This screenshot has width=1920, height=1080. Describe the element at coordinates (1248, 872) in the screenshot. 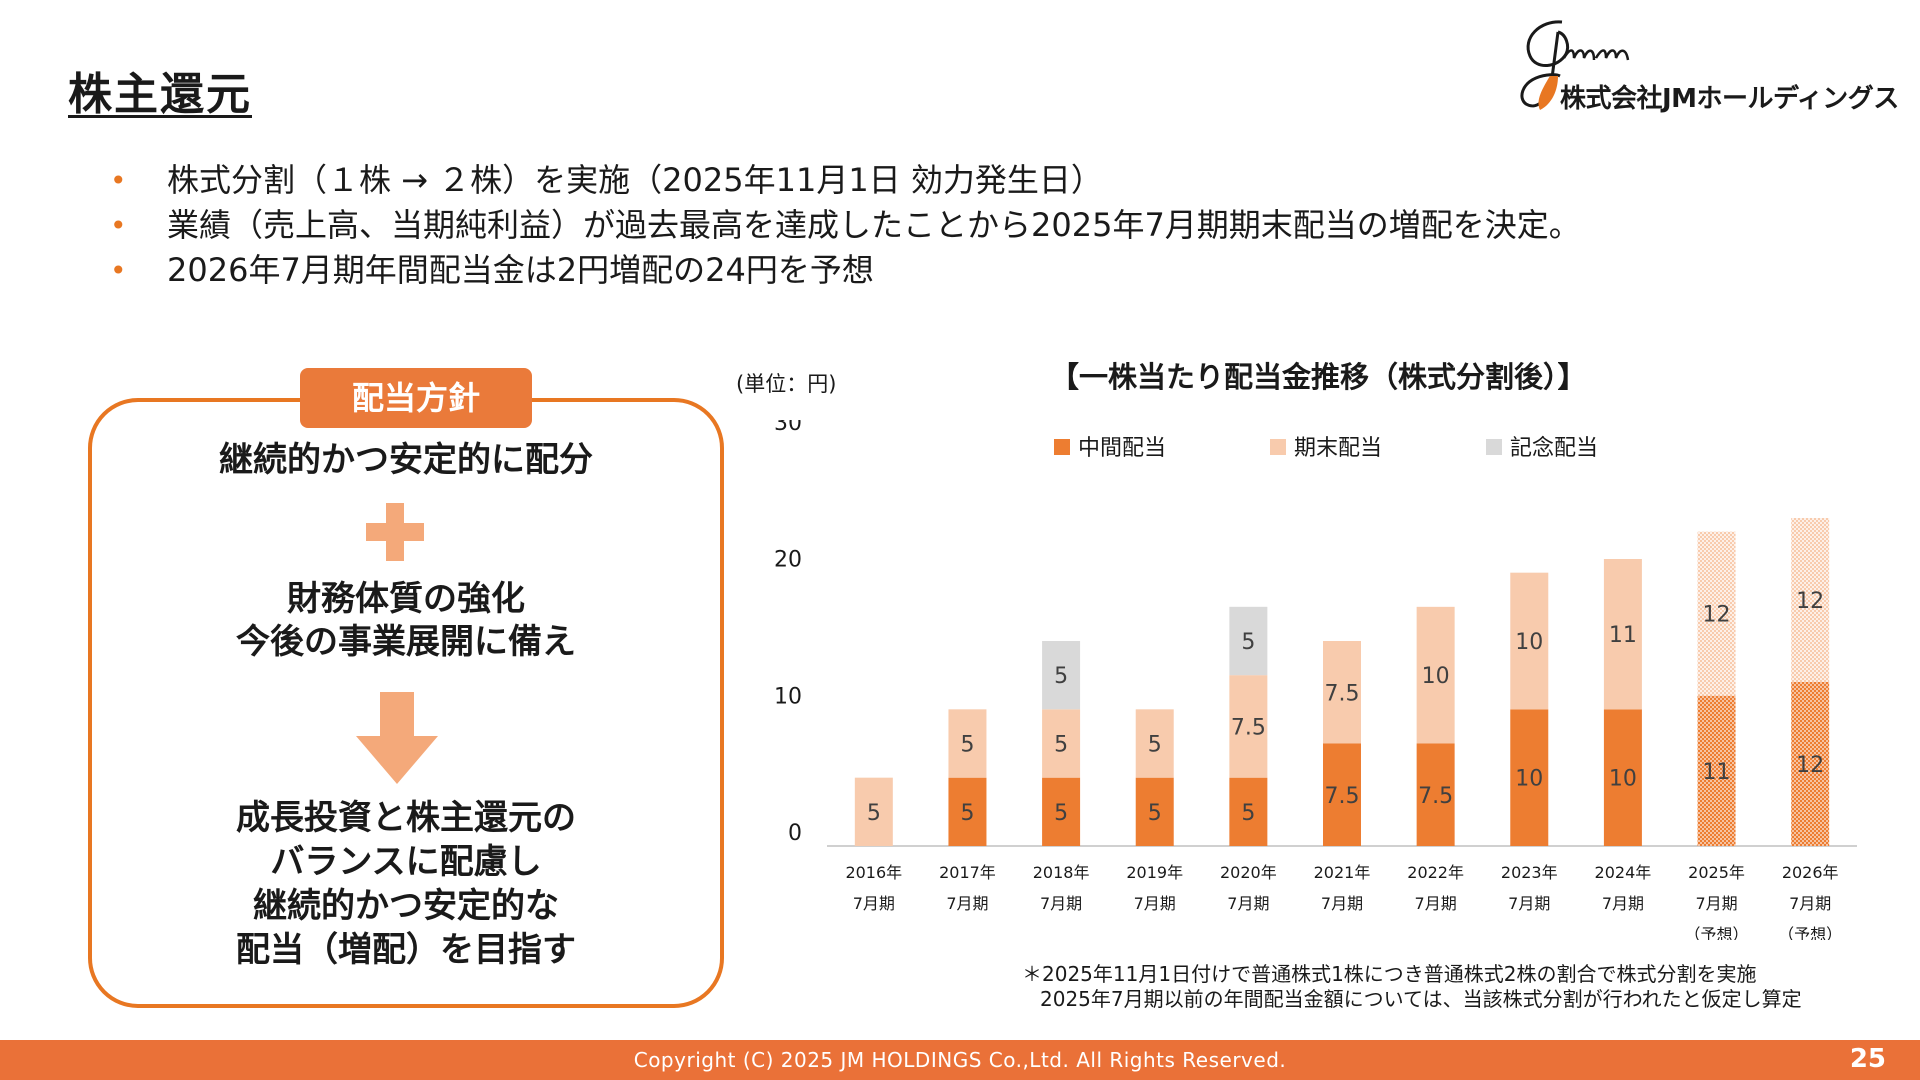

I see `x-tick-label: 2020年` at that location.